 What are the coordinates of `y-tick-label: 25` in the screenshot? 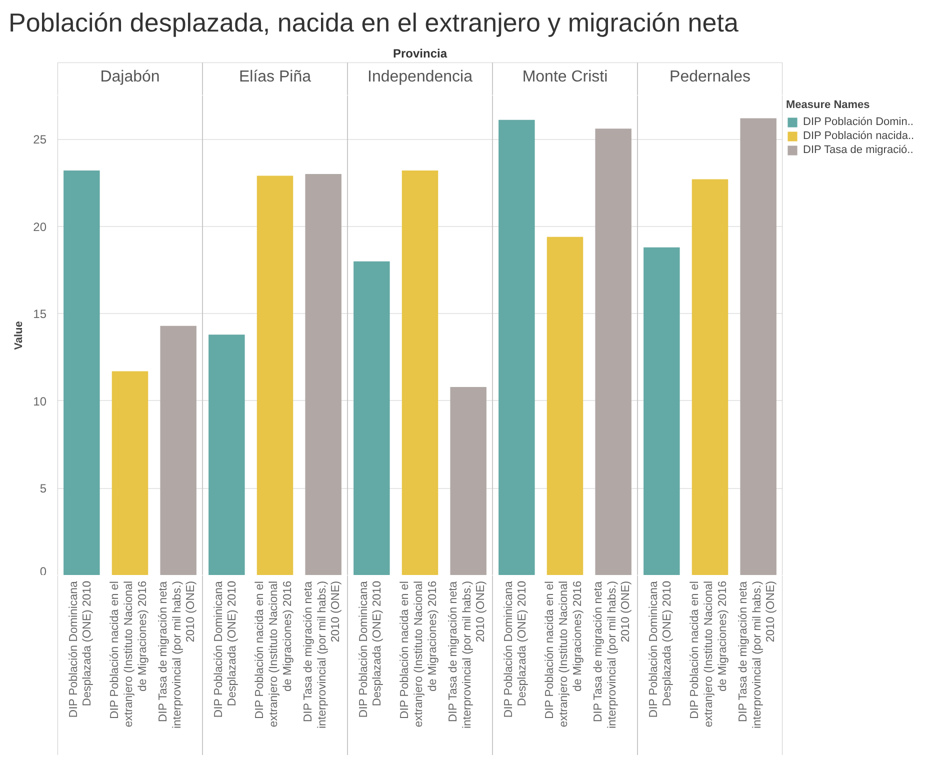 It's located at (40, 139).